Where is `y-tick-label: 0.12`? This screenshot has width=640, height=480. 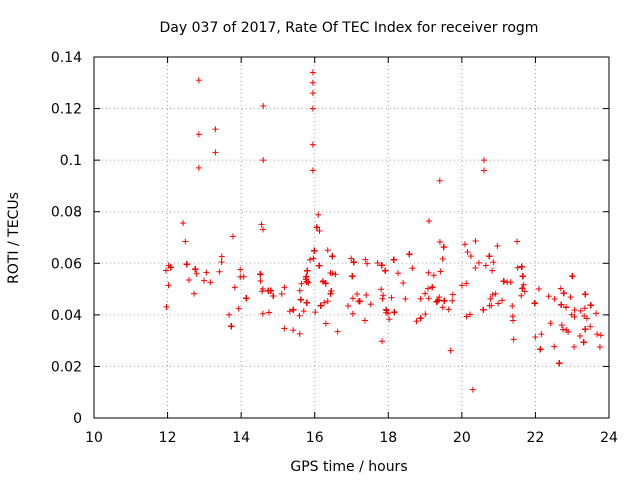 y-tick-label: 0.12 is located at coordinates (66, 110).